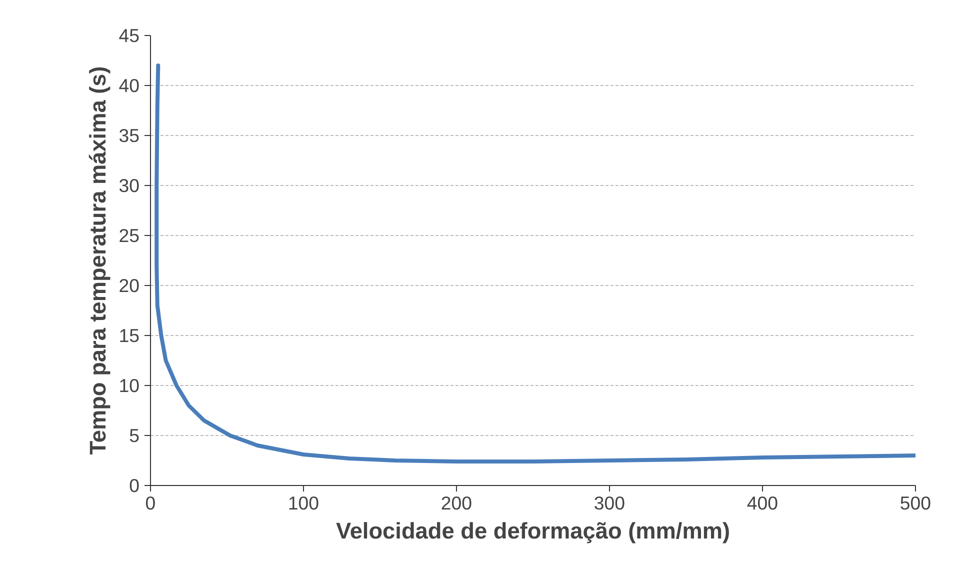 The width and height of the screenshot is (955, 580). Describe the element at coordinates (762, 503) in the screenshot. I see `x-tick-label: 400` at that location.